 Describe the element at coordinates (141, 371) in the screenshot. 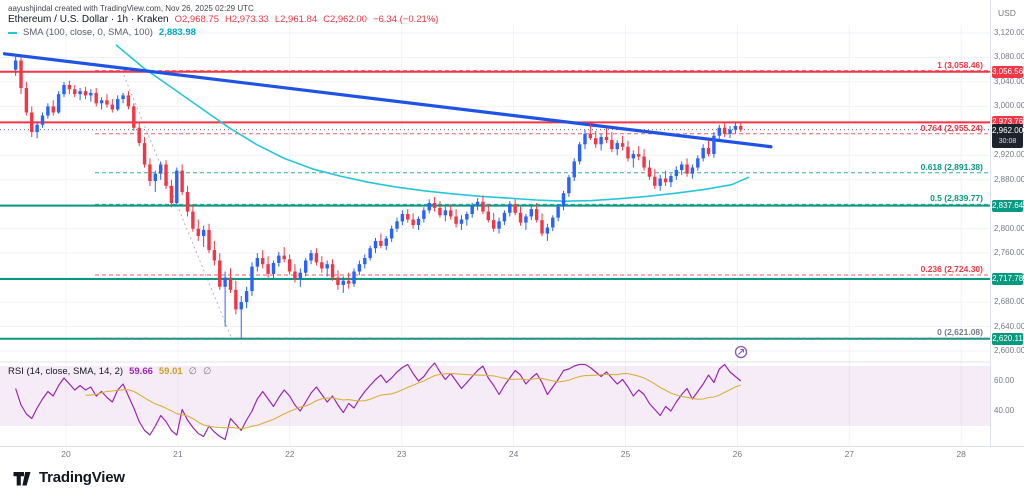

I see `rsi-value: 59.66` at that location.